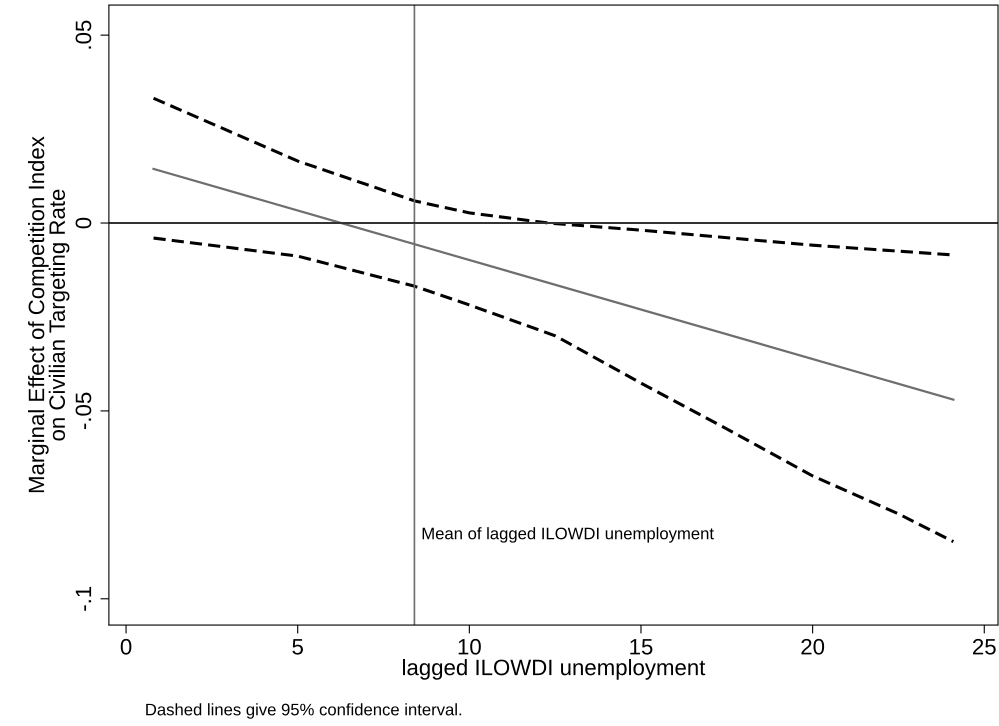 This screenshot has height=726, width=999. What do you see at coordinates (554, 669) in the screenshot?
I see `x-axis-title: lagged ILOWDI unemployment` at bounding box center [554, 669].